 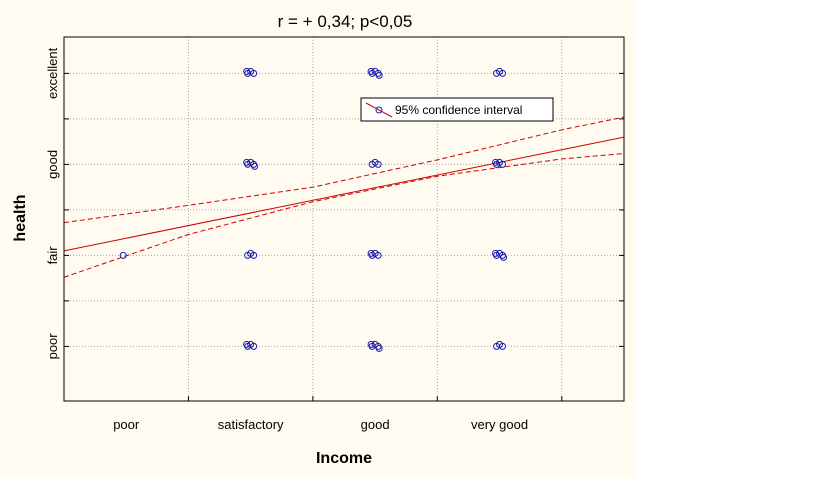 What do you see at coordinates (320, 424) in the screenshot?
I see `x-tick-labels: poor satisfactory good very good` at bounding box center [320, 424].